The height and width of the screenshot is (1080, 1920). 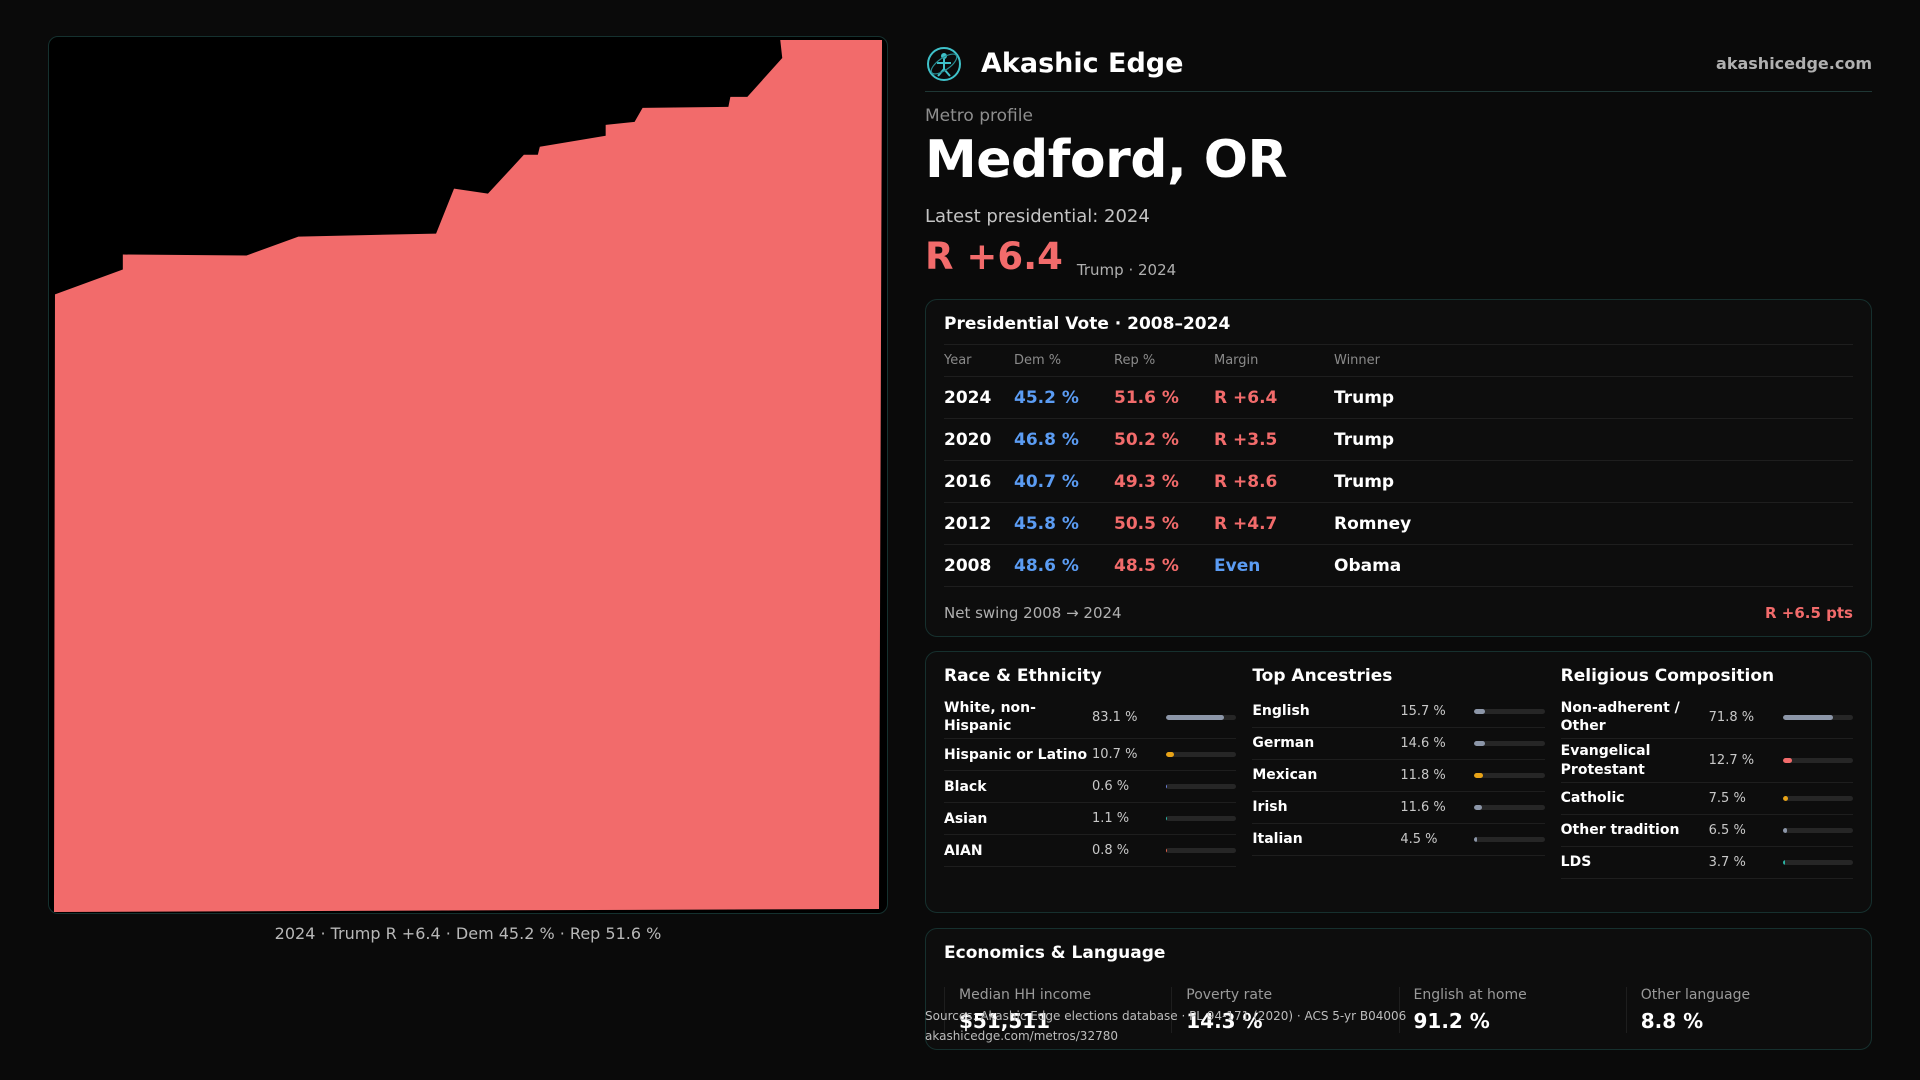 What do you see at coordinates (1246, 523) in the screenshot?
I see `margin-cell: R +4.7` at bounding box center [1246, 523].